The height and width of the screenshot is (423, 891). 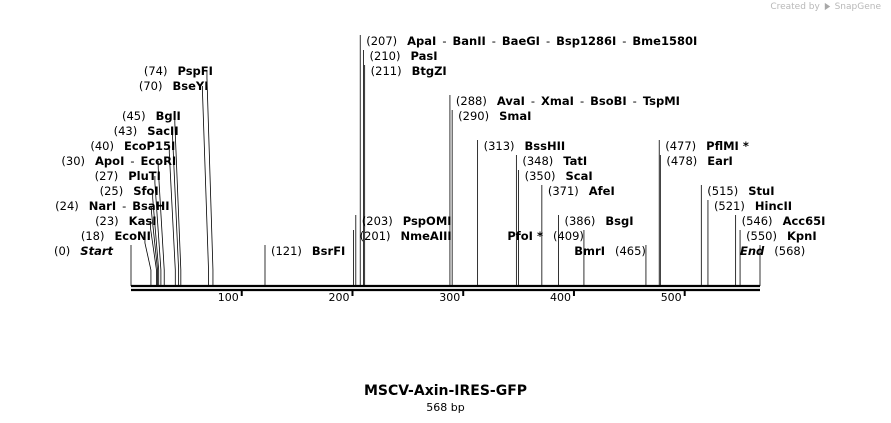 I want to click on enzyme-name: XmaI, so click(x=557, y=101).